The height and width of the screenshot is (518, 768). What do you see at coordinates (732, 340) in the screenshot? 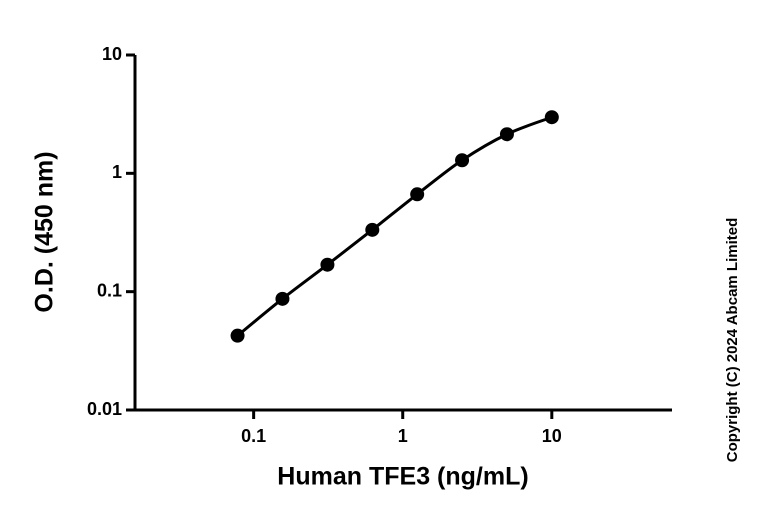
I see `copyright: Copyright (C) 2024 Abcam Limited` at bounding box center [732, 340].